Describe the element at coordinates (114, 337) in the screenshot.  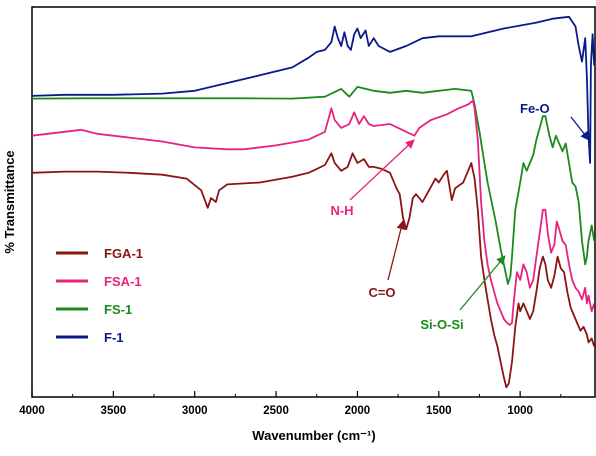
I see `legend-label: F-1` at that location.